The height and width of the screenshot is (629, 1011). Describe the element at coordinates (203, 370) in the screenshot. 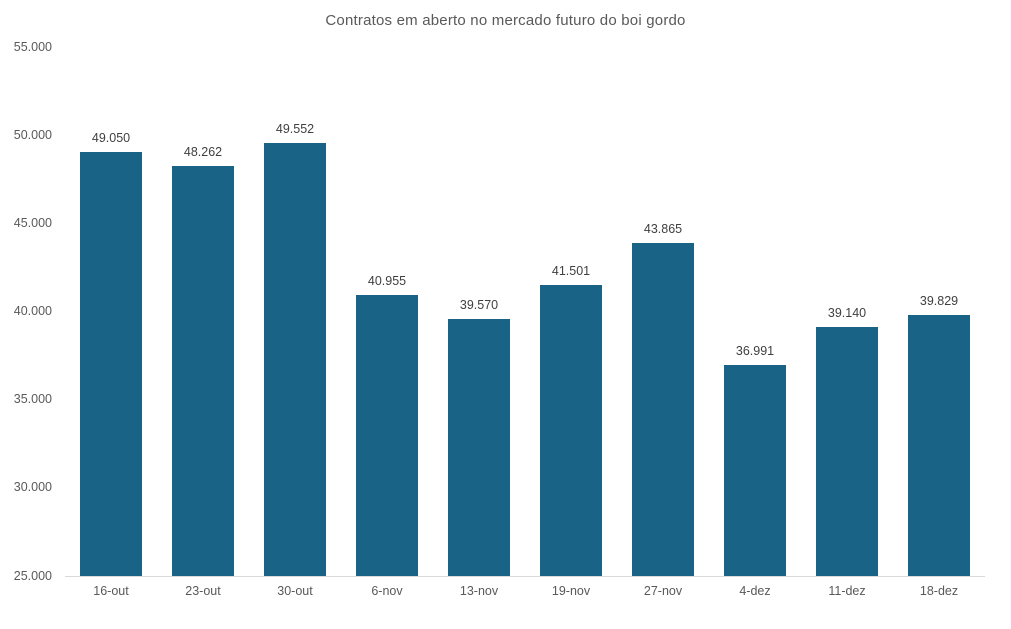

I see `bar-23-out` at that location.